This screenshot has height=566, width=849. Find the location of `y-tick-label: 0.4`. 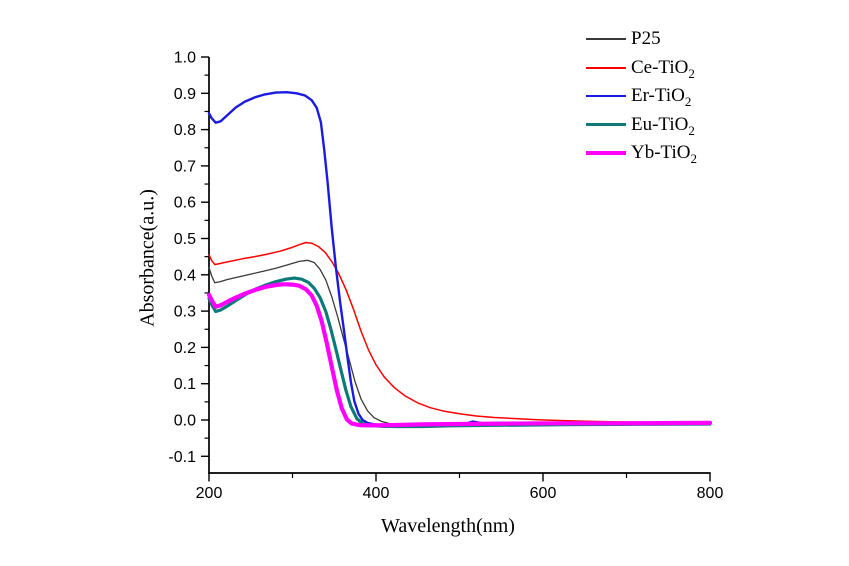

y-tick-label: 0.4 is located at coordinates (185, 275).